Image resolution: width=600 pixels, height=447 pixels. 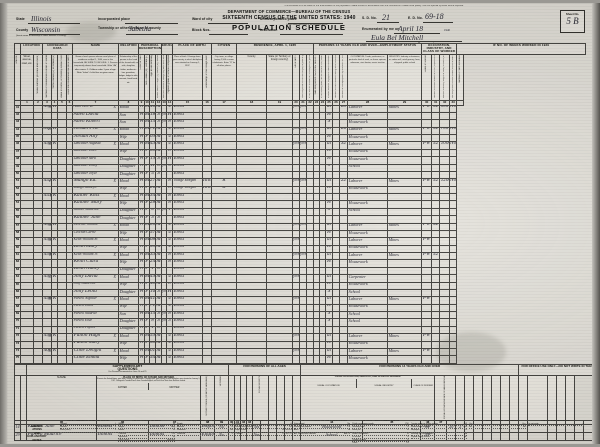 What do you see at coordinates (47, 145) in the screenshot?
I see `cell-visit: 451304` at bounding box center [47, 145].